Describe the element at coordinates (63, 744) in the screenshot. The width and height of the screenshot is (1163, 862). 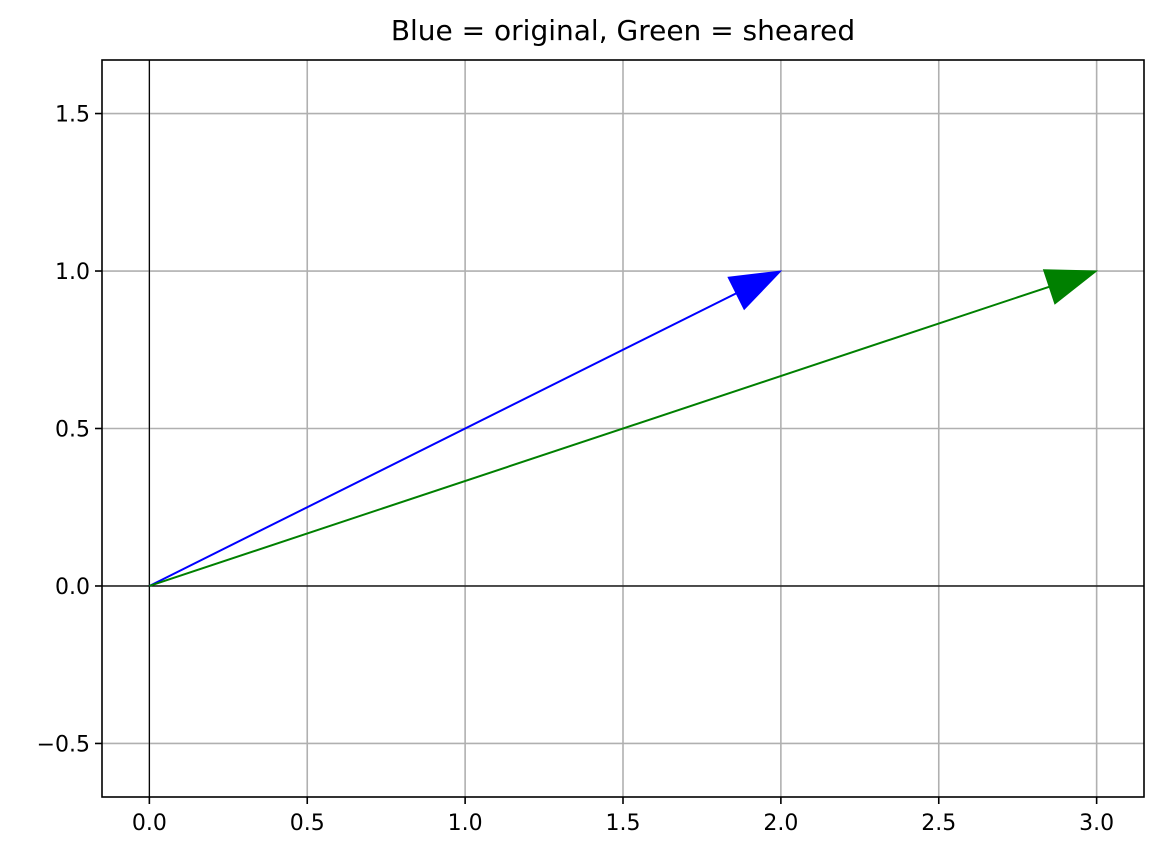
I see `y-tick-label: −0.5` at that location.